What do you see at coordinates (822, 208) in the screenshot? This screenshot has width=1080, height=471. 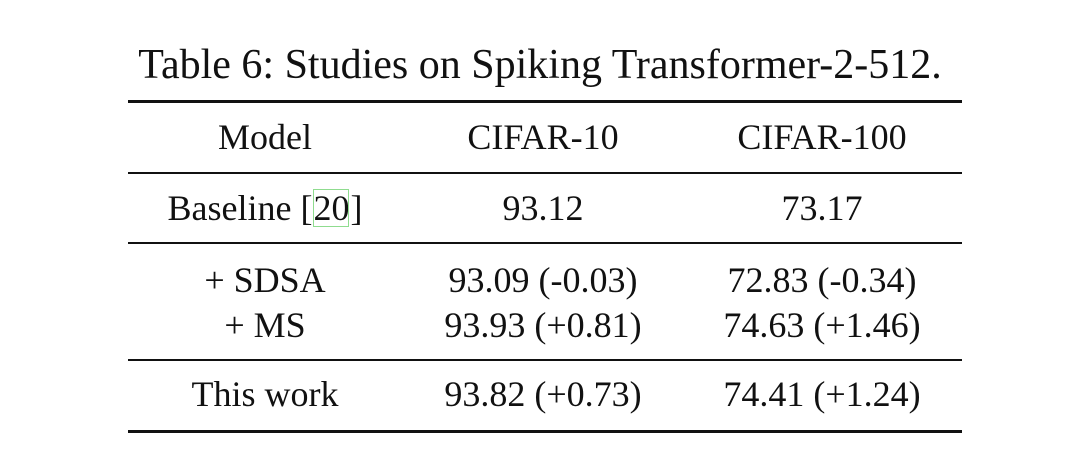 I see `table-cell: 73.17` at bounding box center [822, 208].